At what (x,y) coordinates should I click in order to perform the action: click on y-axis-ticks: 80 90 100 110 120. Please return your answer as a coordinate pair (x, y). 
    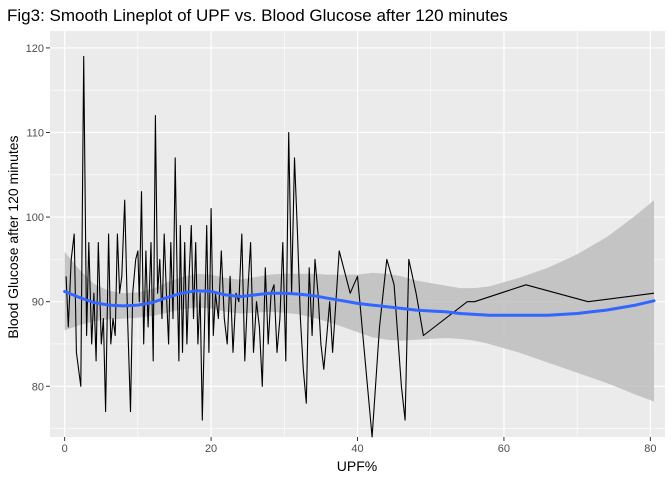
    Looking at the image, I should click on (38, 218).